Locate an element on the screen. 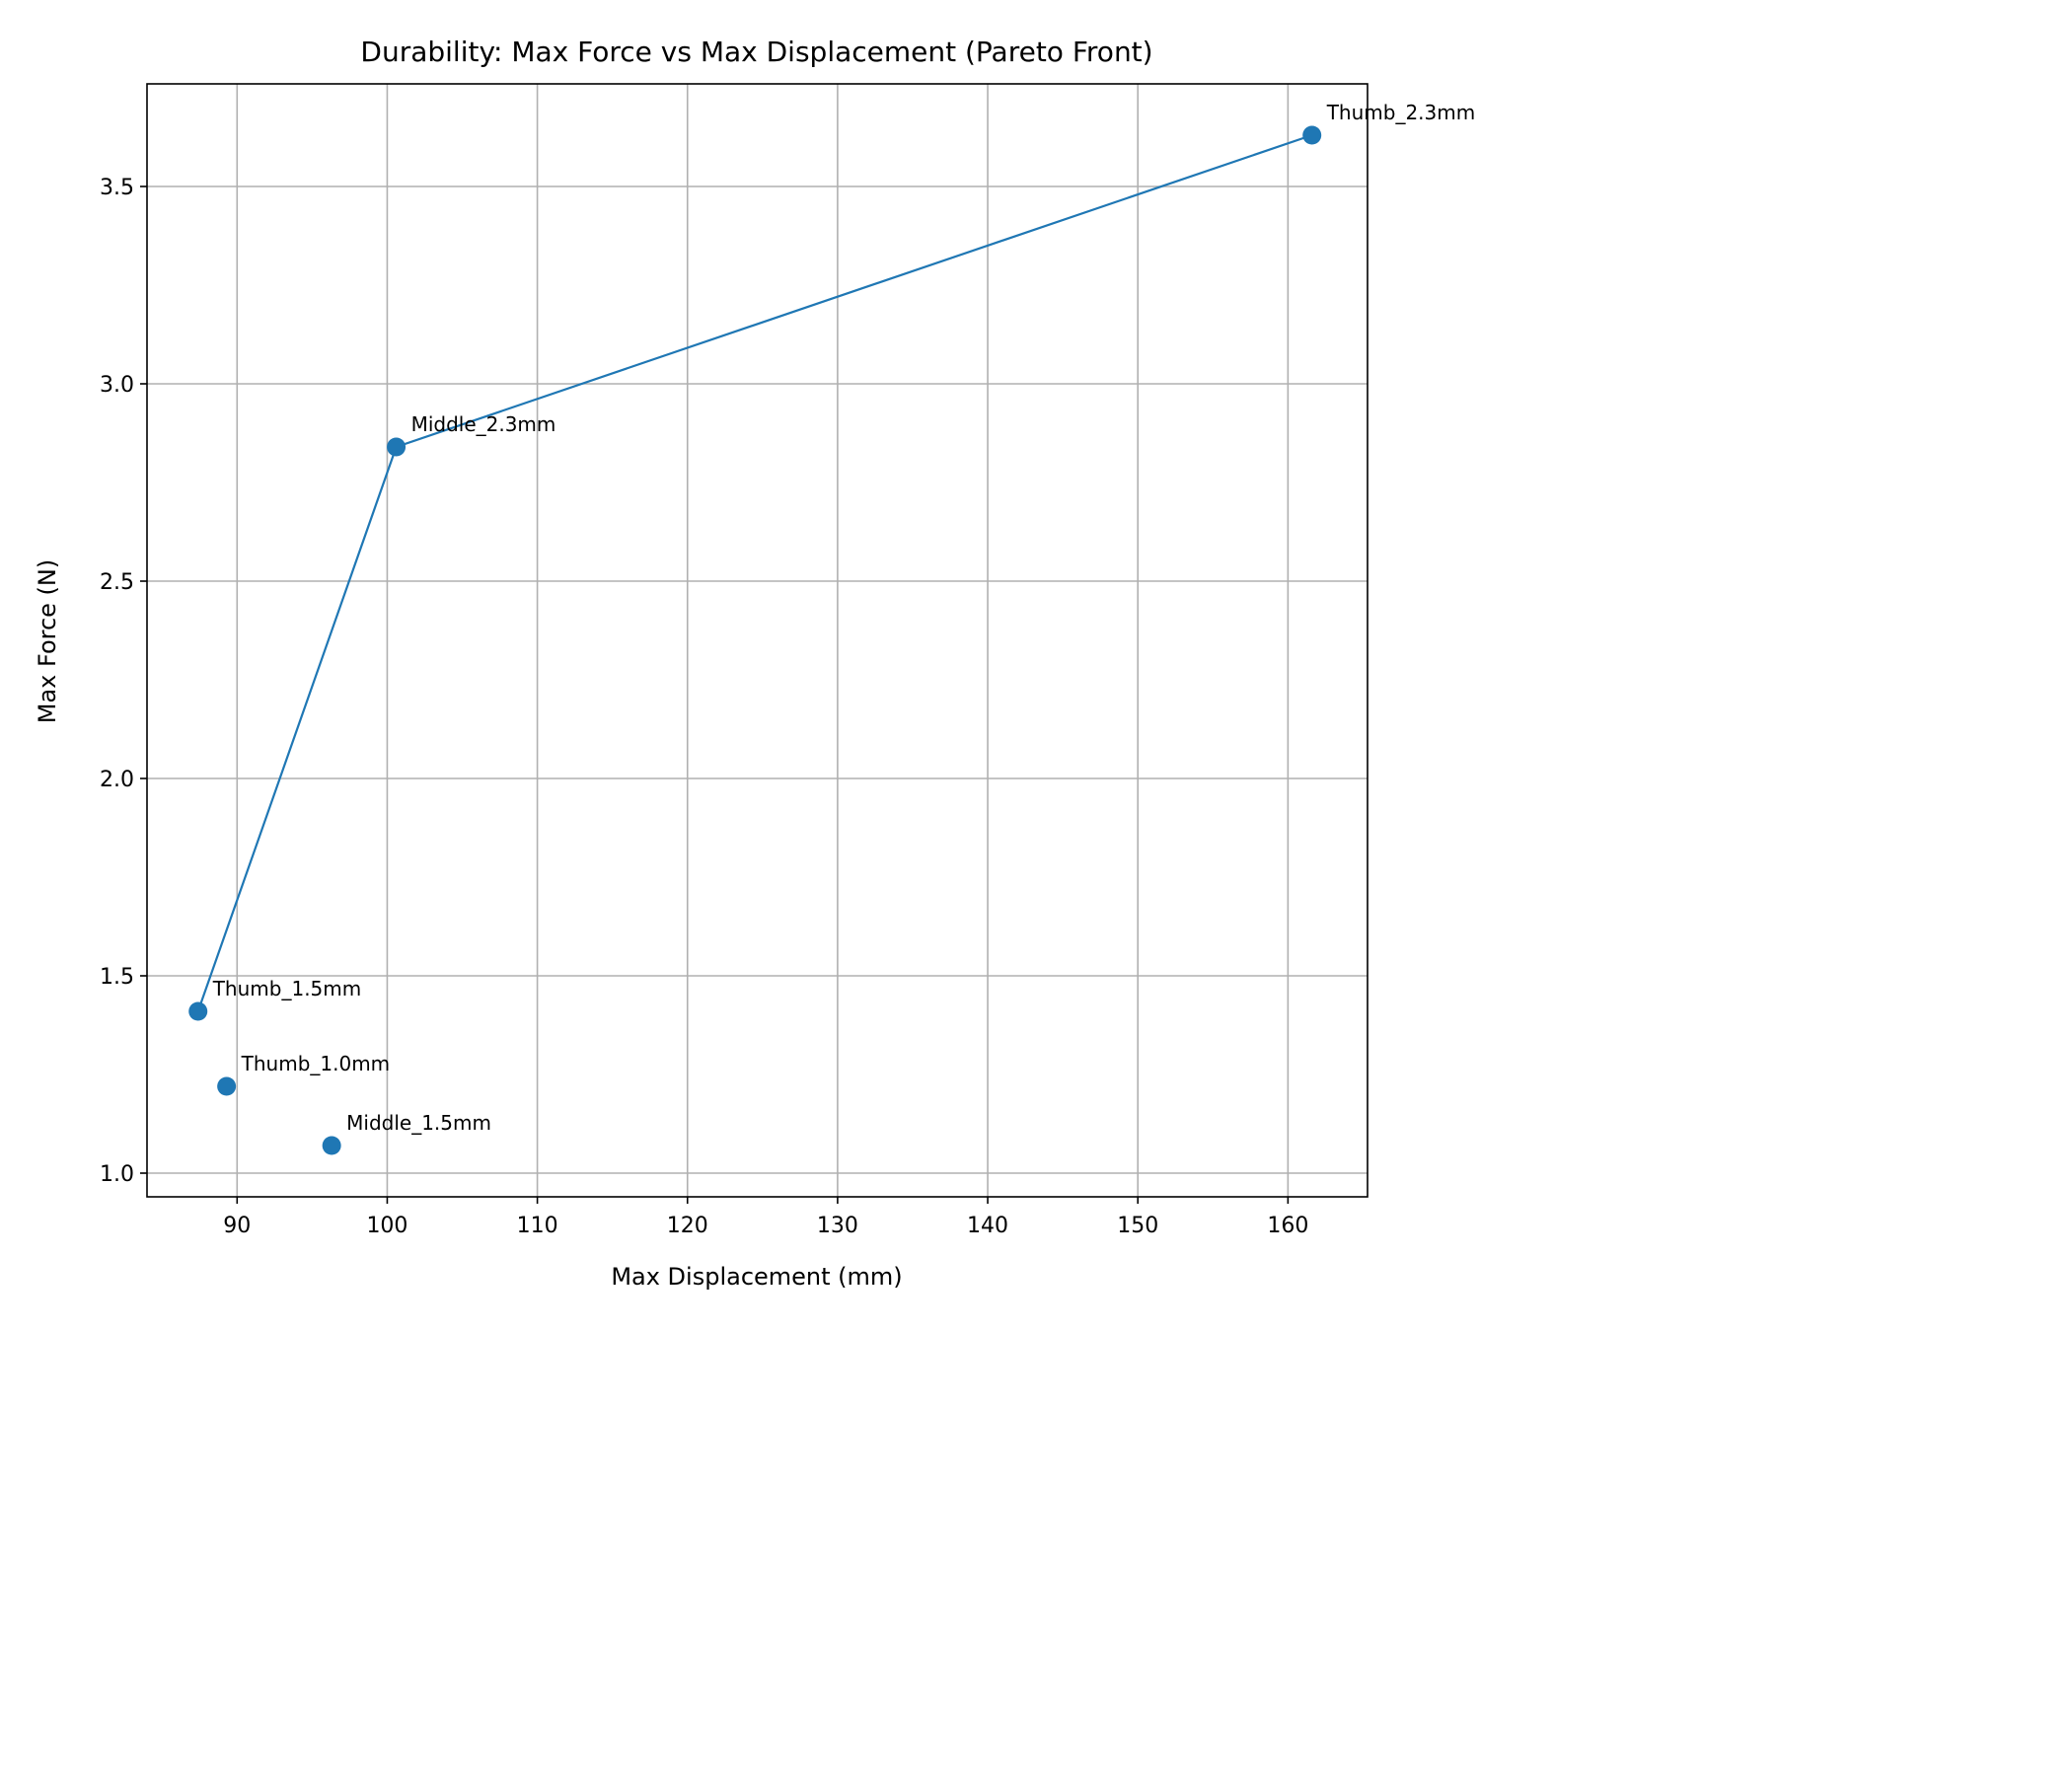  x-tick-label: 110 is located at coordinates (537, 1226).